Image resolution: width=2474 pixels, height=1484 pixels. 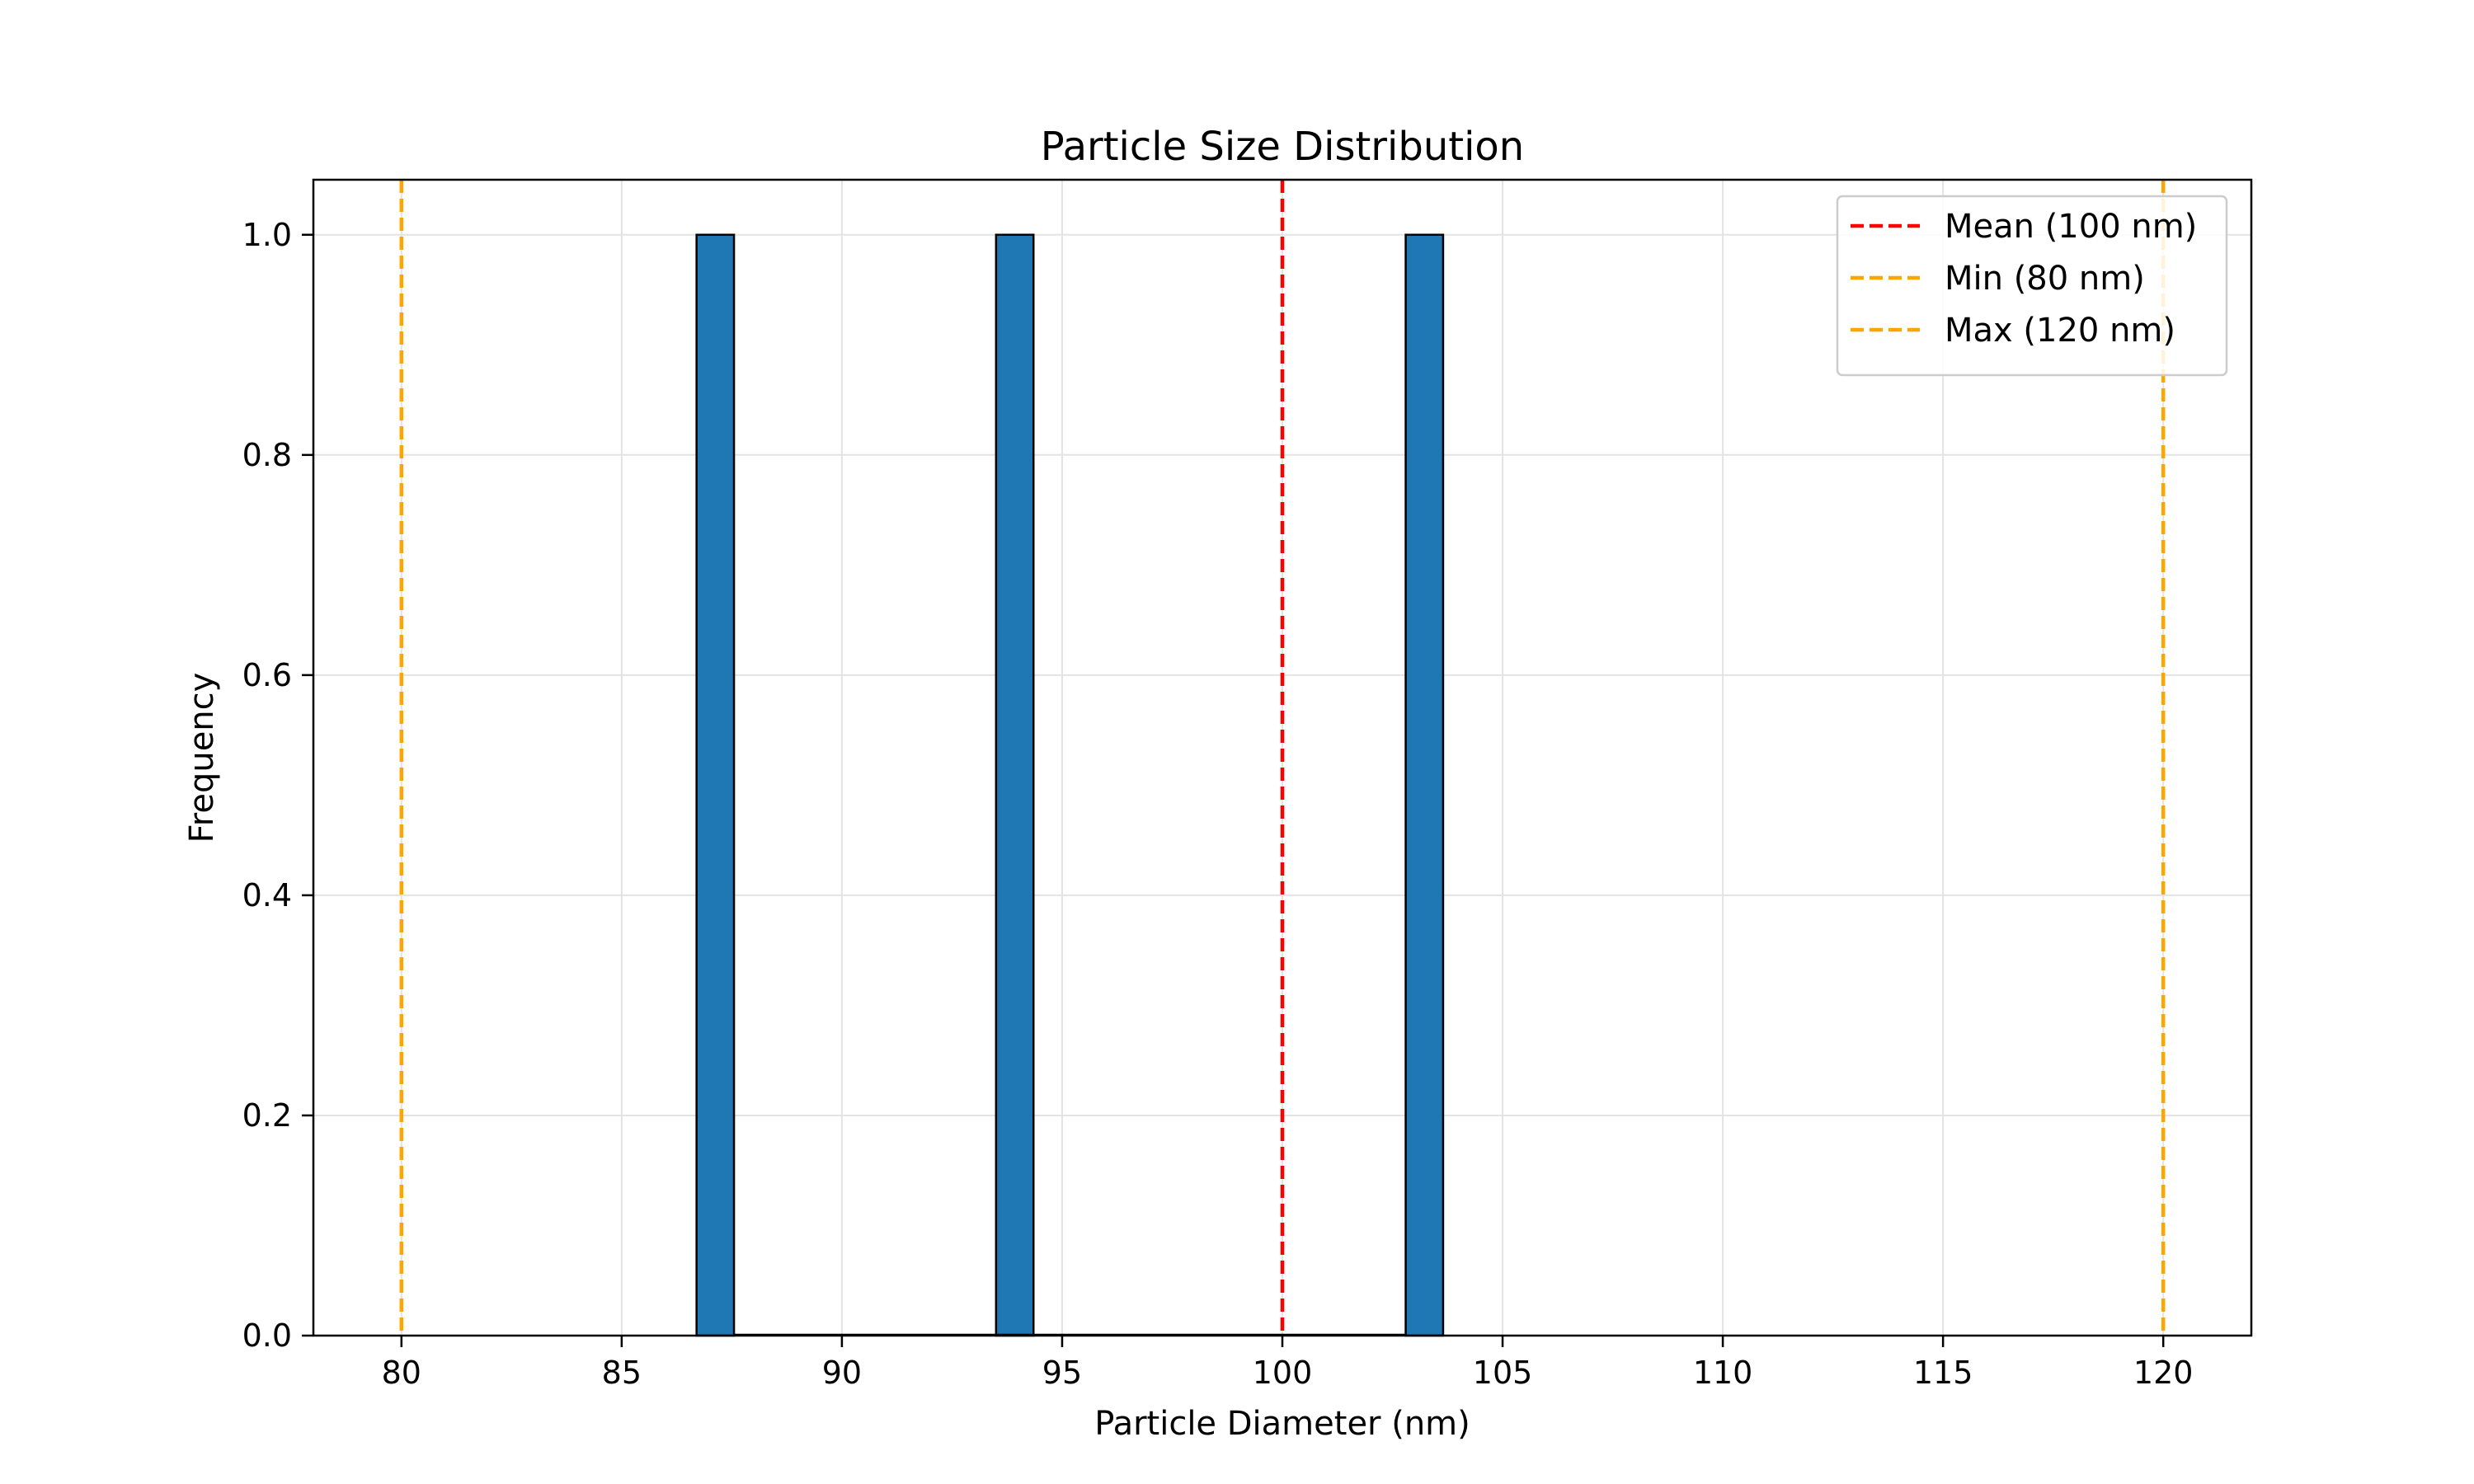 What do you see at coordinates (267, 455) in the screenshot?
I see `y-tick-label: 0.8` at bounding box center [267, 455].